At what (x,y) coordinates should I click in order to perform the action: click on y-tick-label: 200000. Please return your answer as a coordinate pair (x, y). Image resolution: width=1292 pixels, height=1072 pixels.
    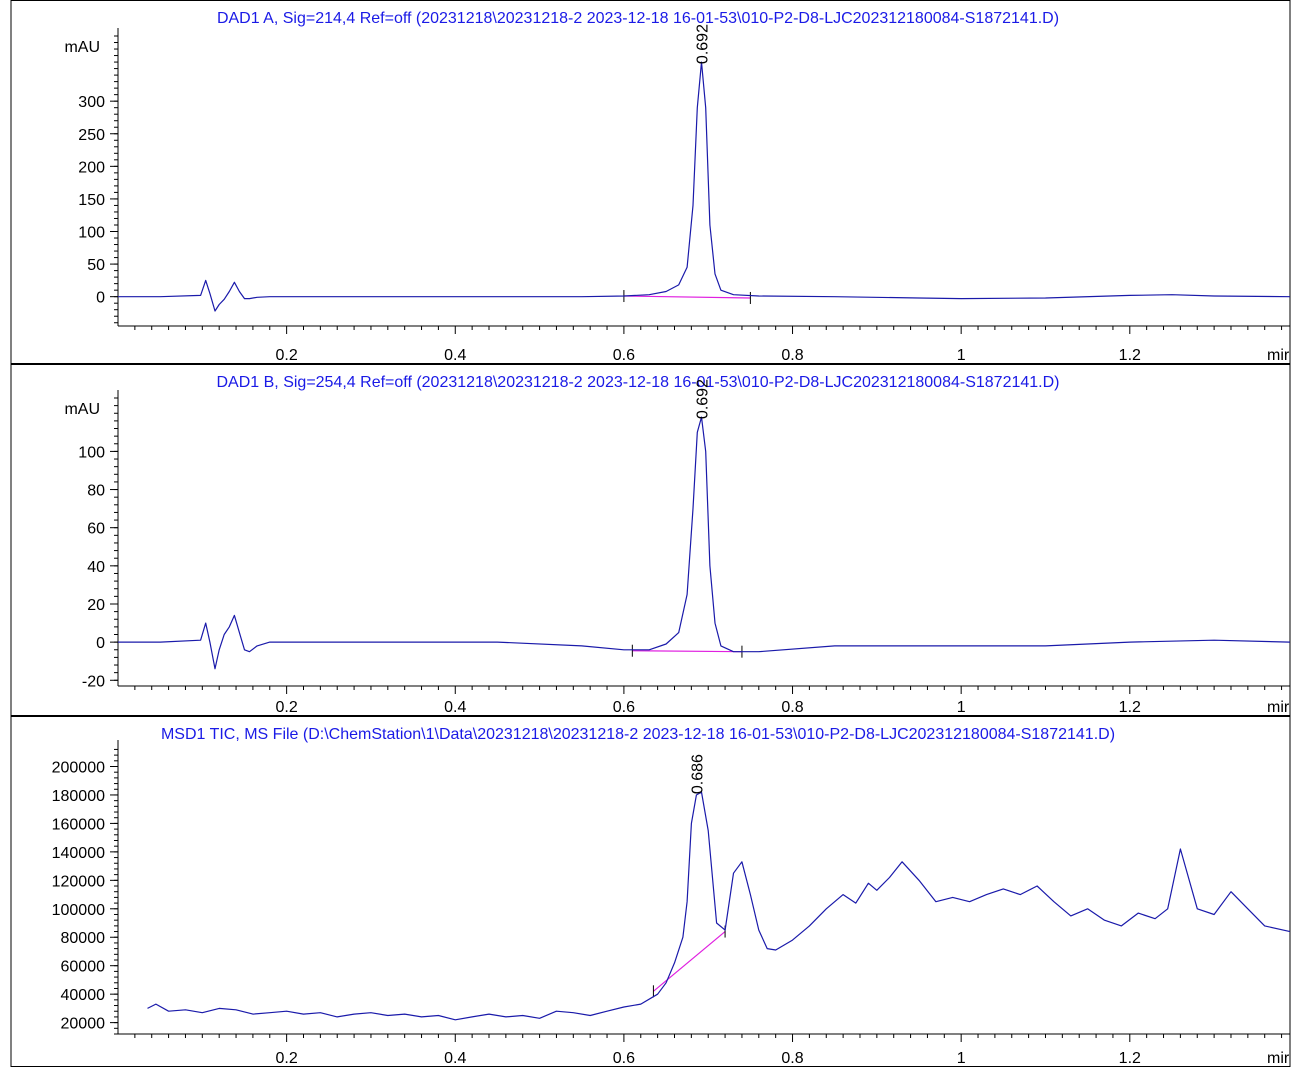
    Looking at the image, I should click on (78, 767).